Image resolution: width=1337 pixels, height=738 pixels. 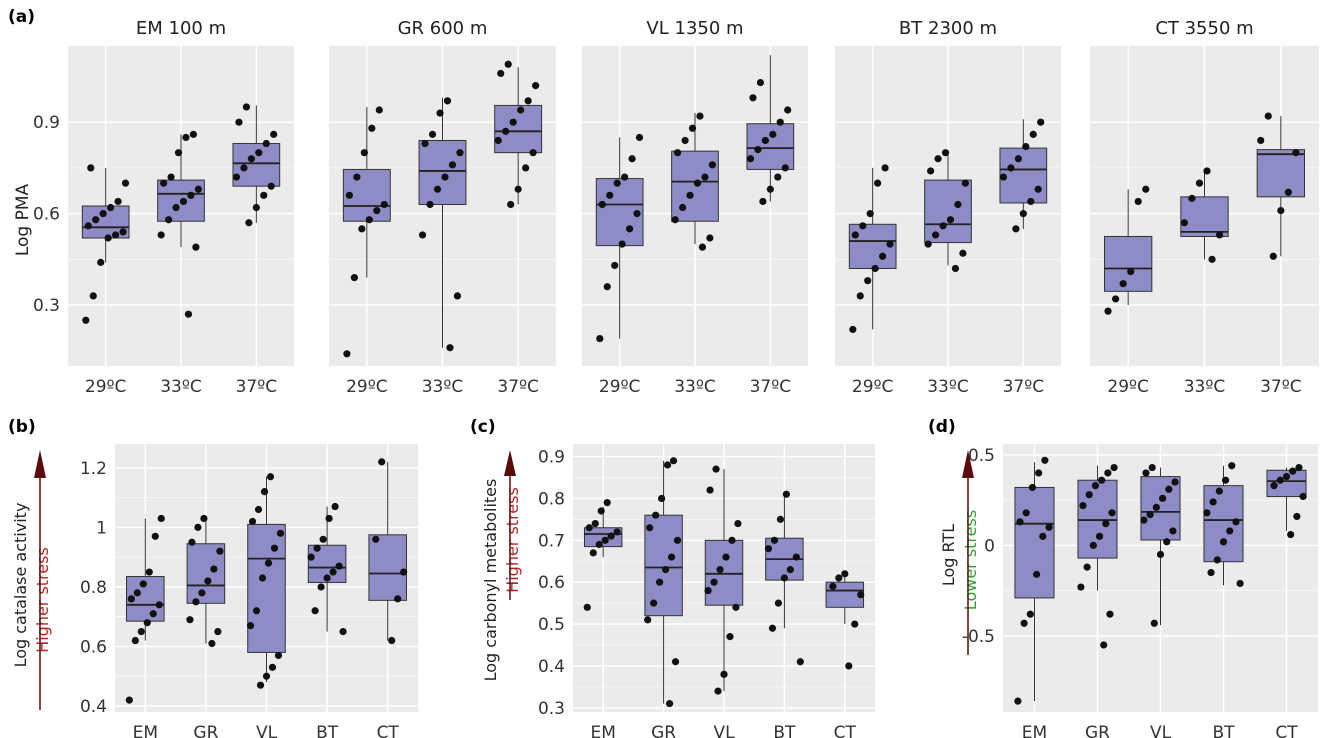 I want to click on panel-letter-b: (b), so click(x=22, y=427).